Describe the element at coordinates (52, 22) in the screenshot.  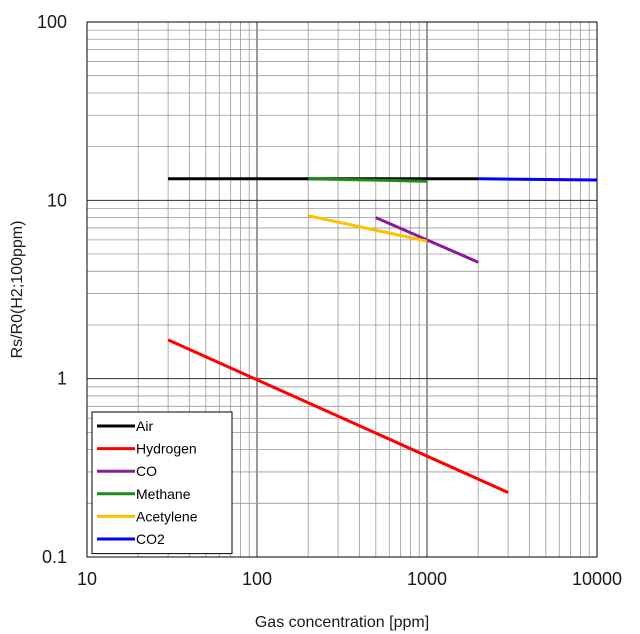
I see `y-tick-label: 100` at that location.